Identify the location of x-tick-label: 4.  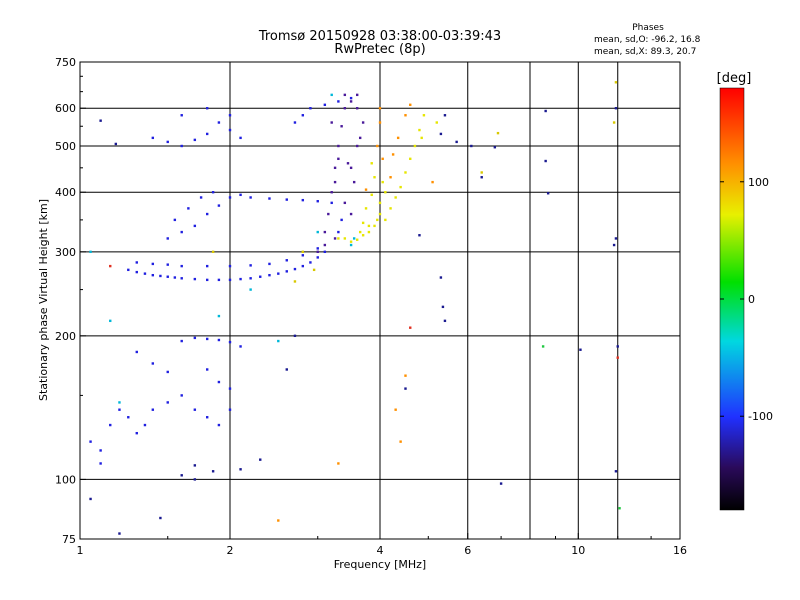
(380, 550).